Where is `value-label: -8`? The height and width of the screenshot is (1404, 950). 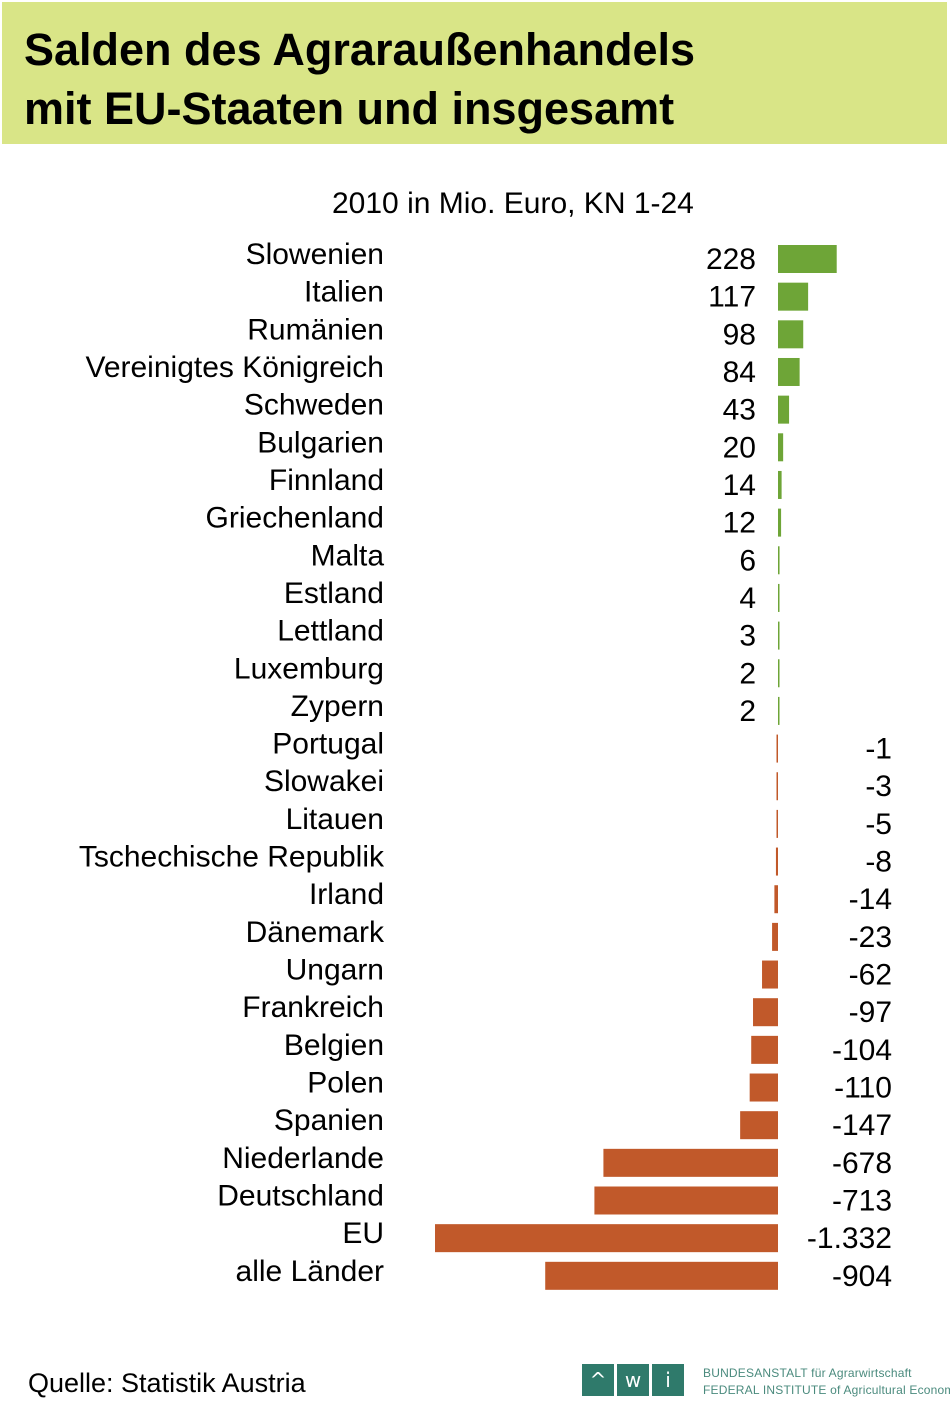 value-label: -8 is located at coordinates (878, 862).